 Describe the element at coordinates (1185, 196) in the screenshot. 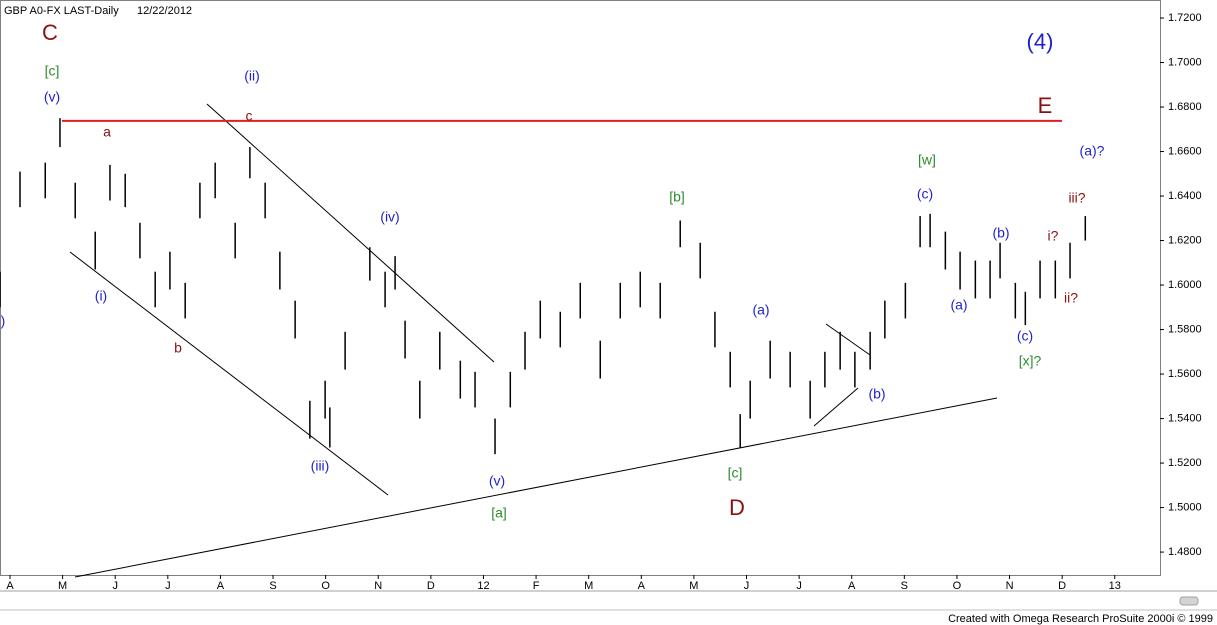

I see `y-tick-label: 1.6400` at that location.